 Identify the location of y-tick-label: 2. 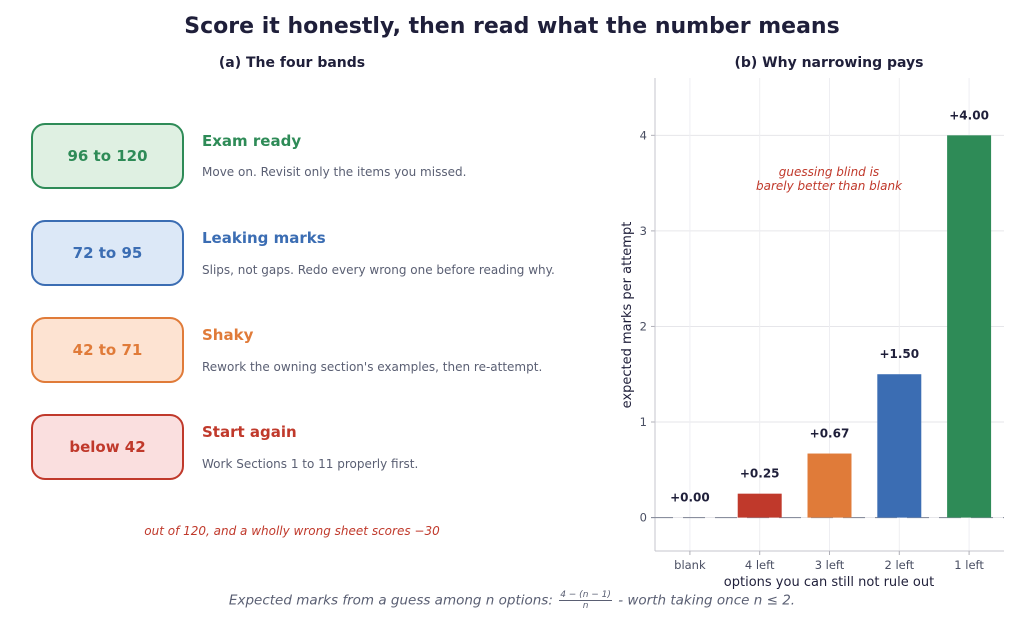
(643, 326).